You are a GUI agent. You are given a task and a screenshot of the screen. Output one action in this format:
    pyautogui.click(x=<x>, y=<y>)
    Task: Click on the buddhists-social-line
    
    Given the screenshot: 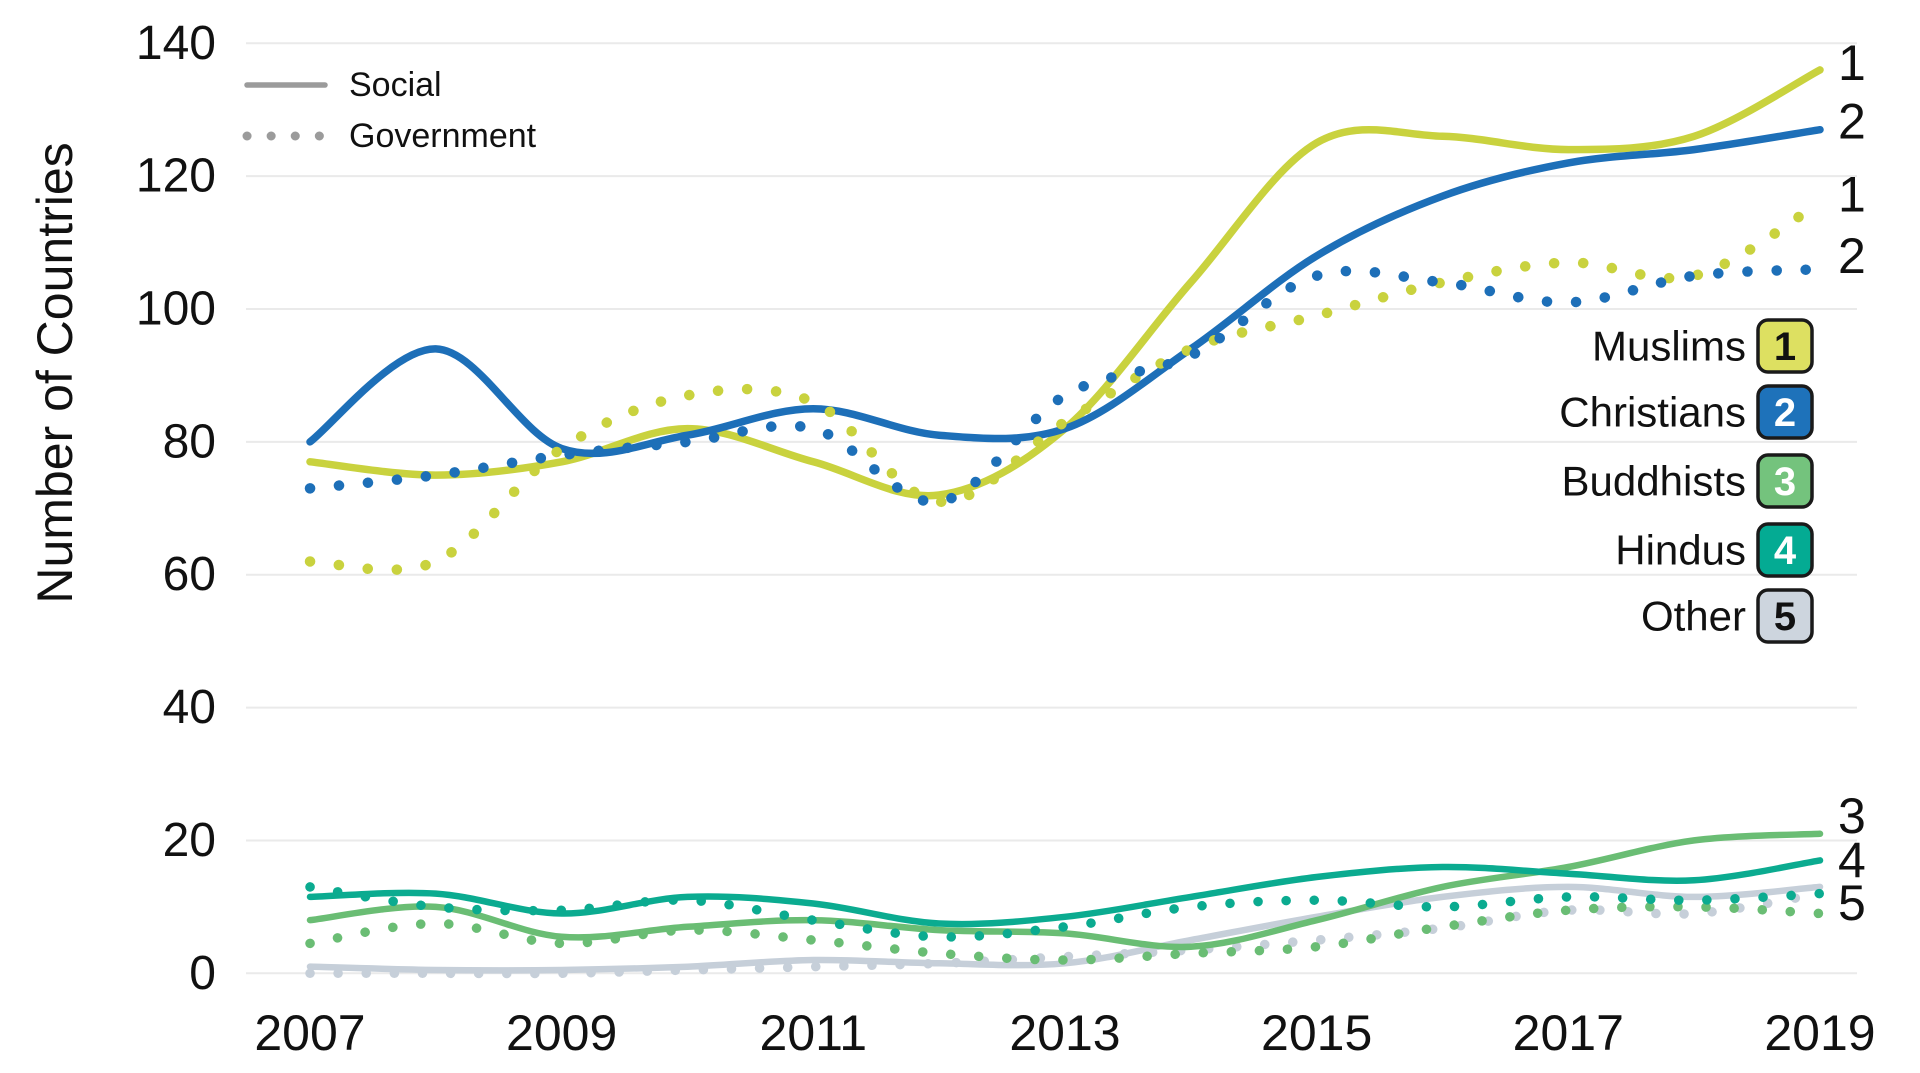 What is the action you would take?
    pyautogui.click(x=1065, y=890)
    